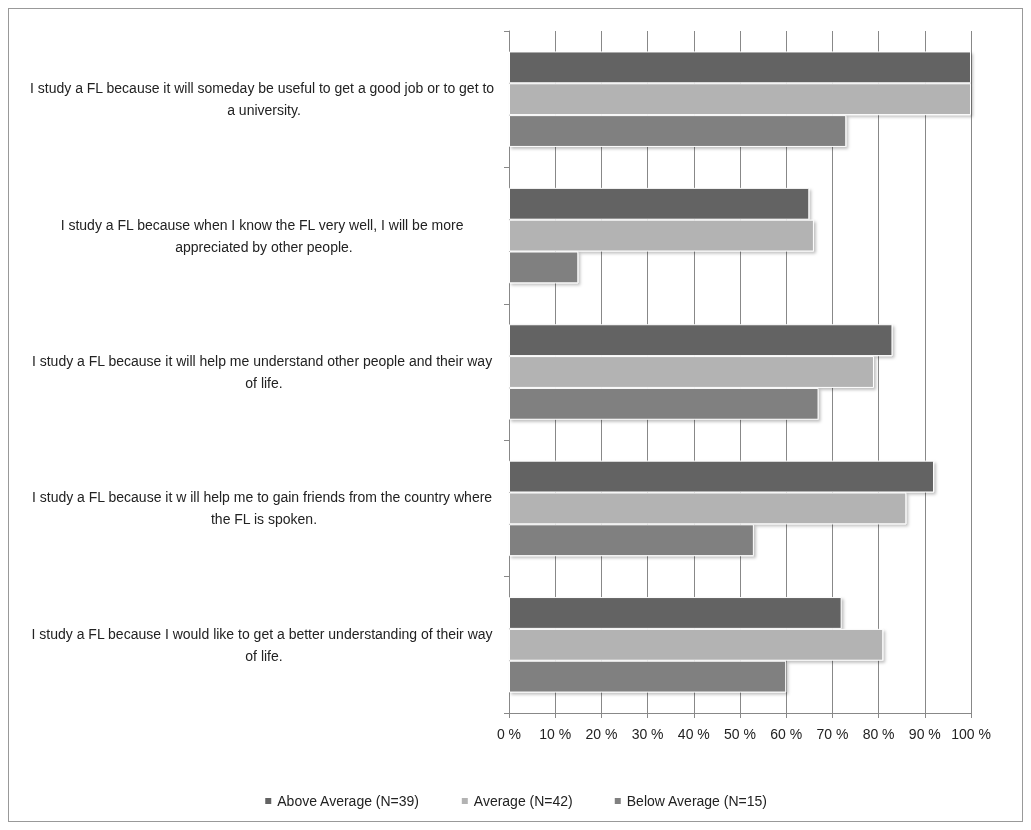 The image size is (1031, 830). What do you see at coordinates (924, 734) in the screenshot?
I see `x-tick-label: 90 %` at bounding box center [924, 734].